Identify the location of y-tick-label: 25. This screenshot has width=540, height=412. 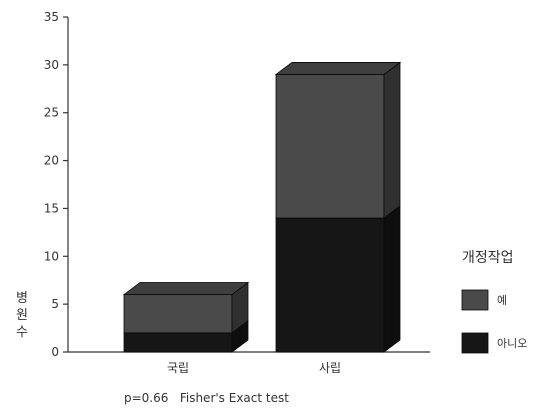
(51, 113).